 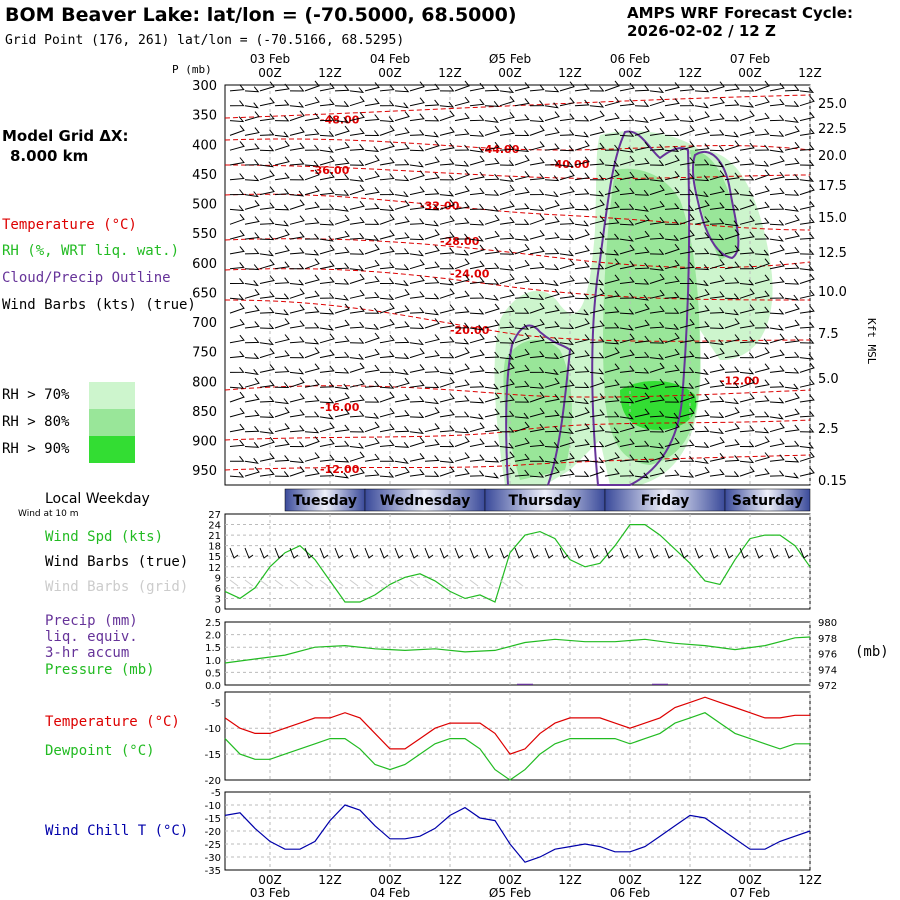 I want to click on temperature-label-5: -28.00, so click(x=460, y=241).